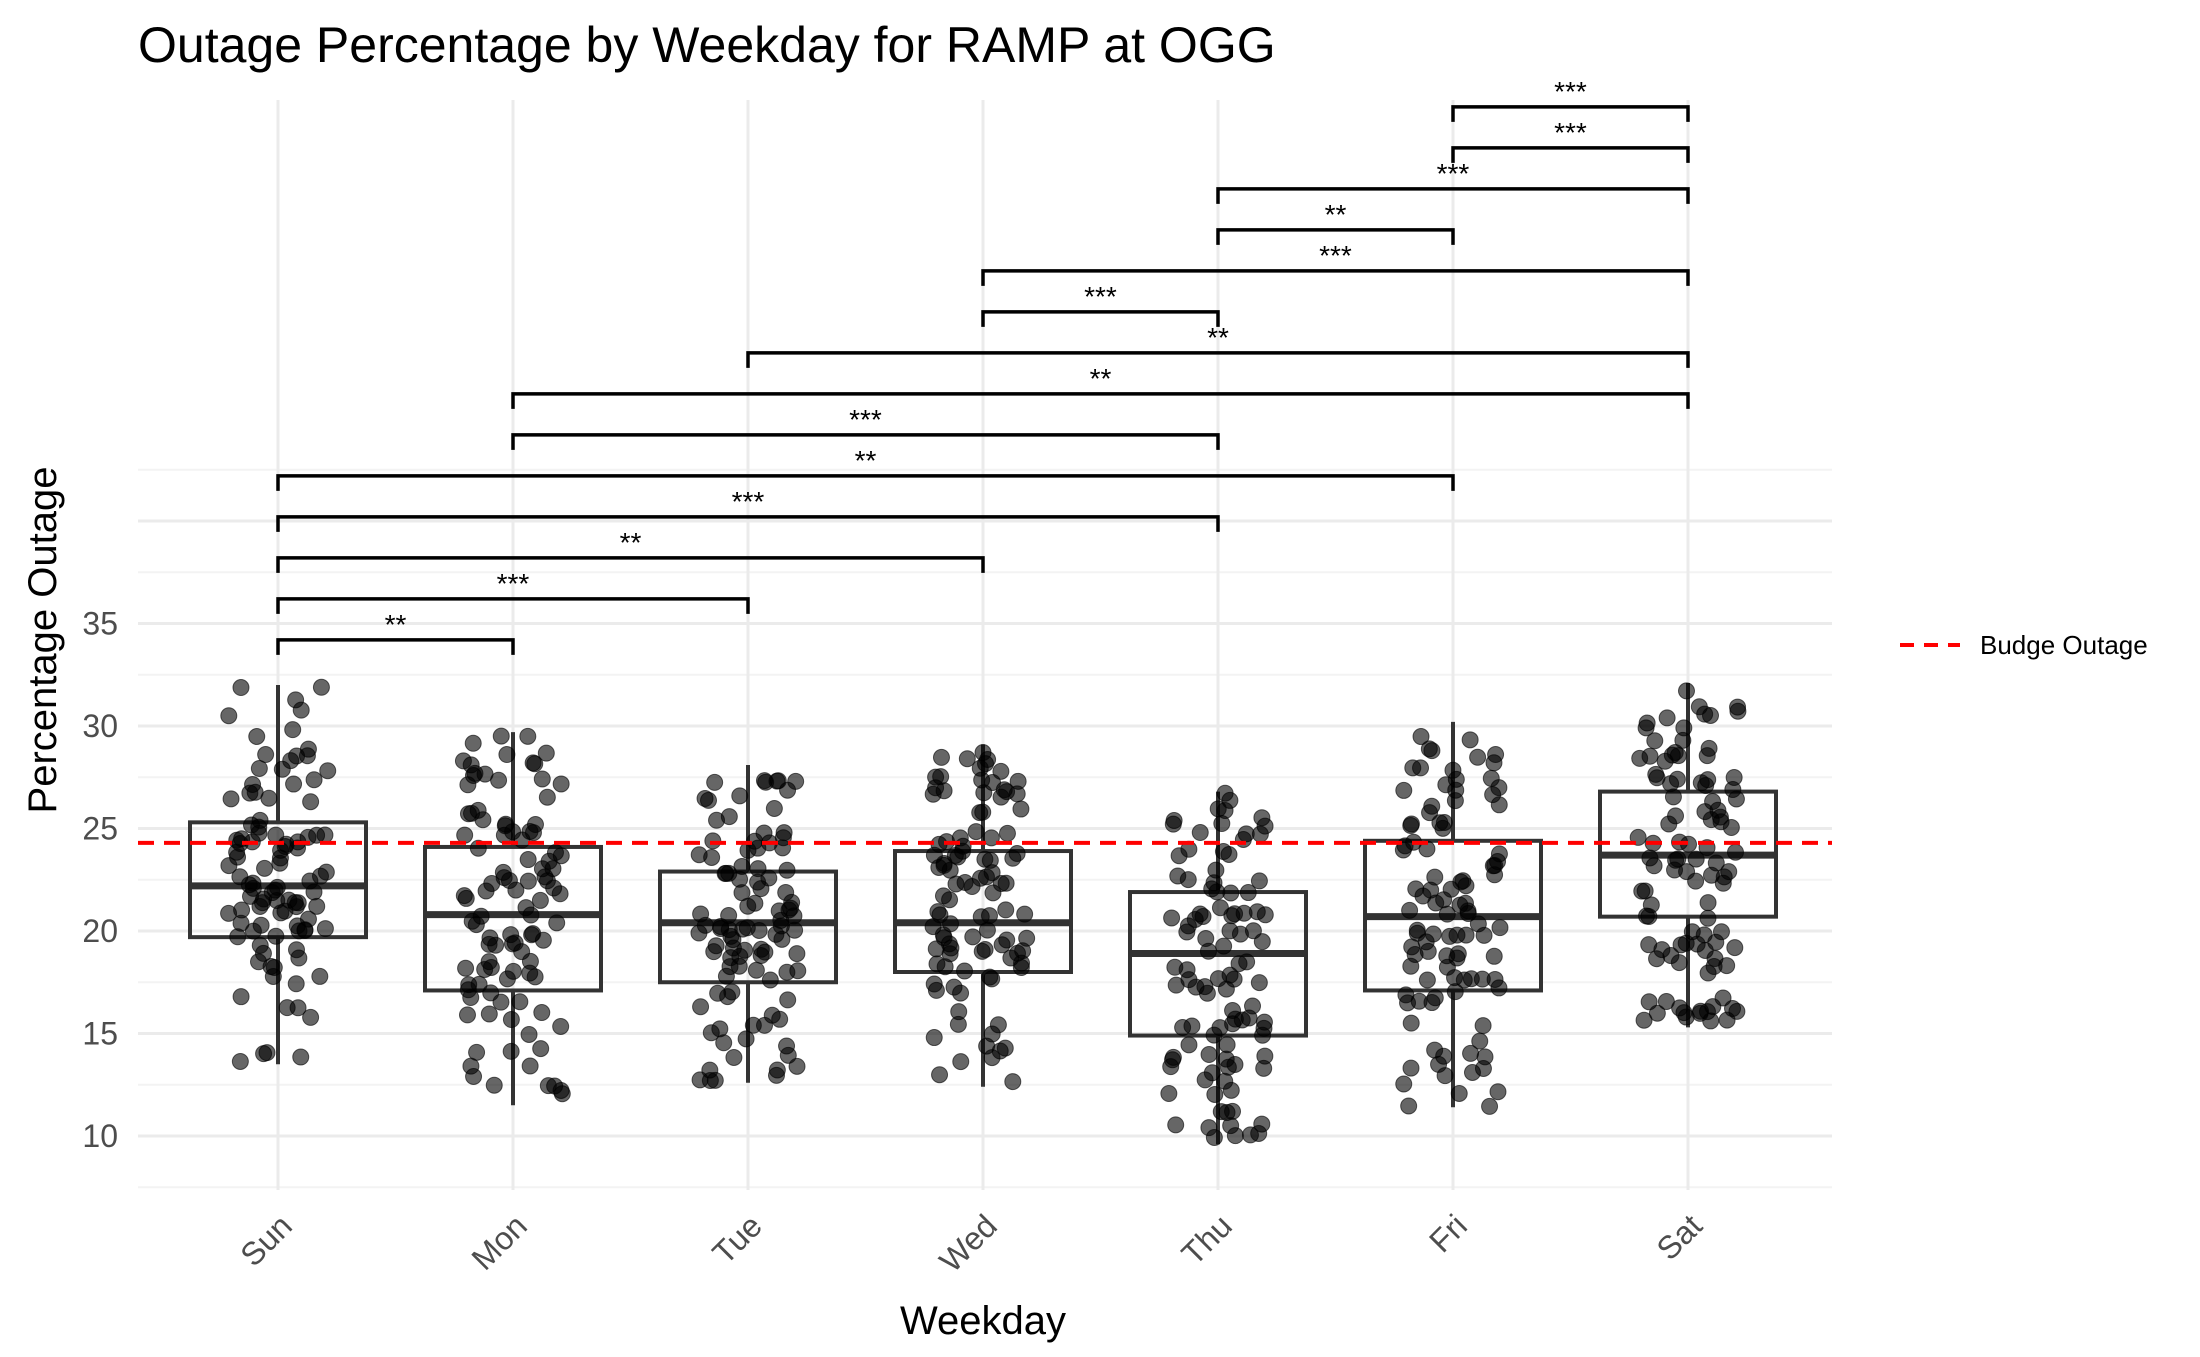 This screenshot has width=2200, height=1357. I want to click on significance-label: **, so click(631, 542).